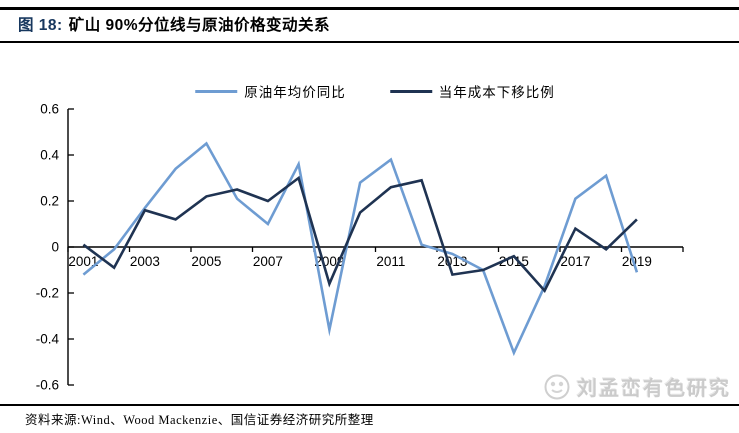 This screenshot has height=433, width=739. What do you see at coordinates (654, 389) in the screenshot?
I see `watermark-text: 刘孟峦有色研究` at bounding box center [654, 389].